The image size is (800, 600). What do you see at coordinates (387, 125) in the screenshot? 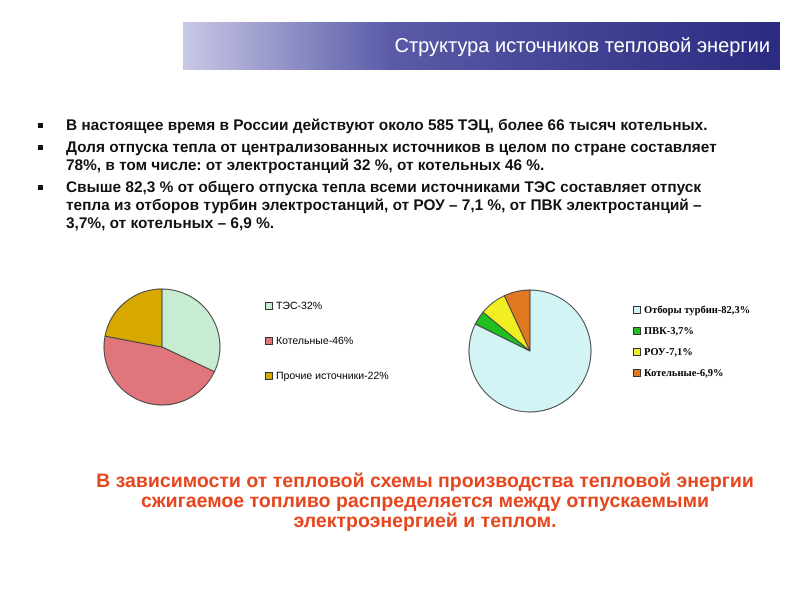
I see `text: В настоящее время в России действуют около 585 ТЭЦ, более 66 тысяч котельных.` at bounding box center [387, 125].